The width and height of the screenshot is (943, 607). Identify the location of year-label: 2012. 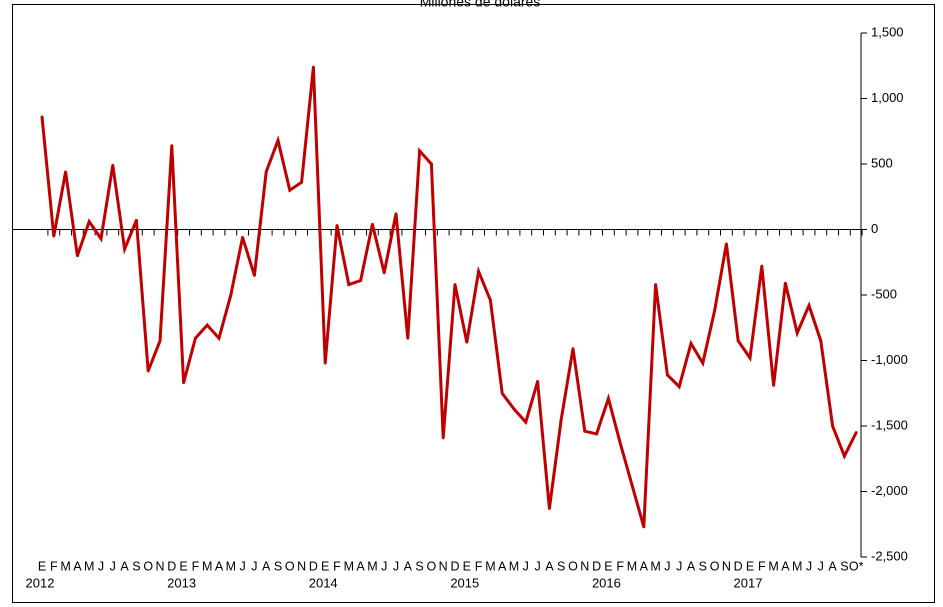
(40, 582).